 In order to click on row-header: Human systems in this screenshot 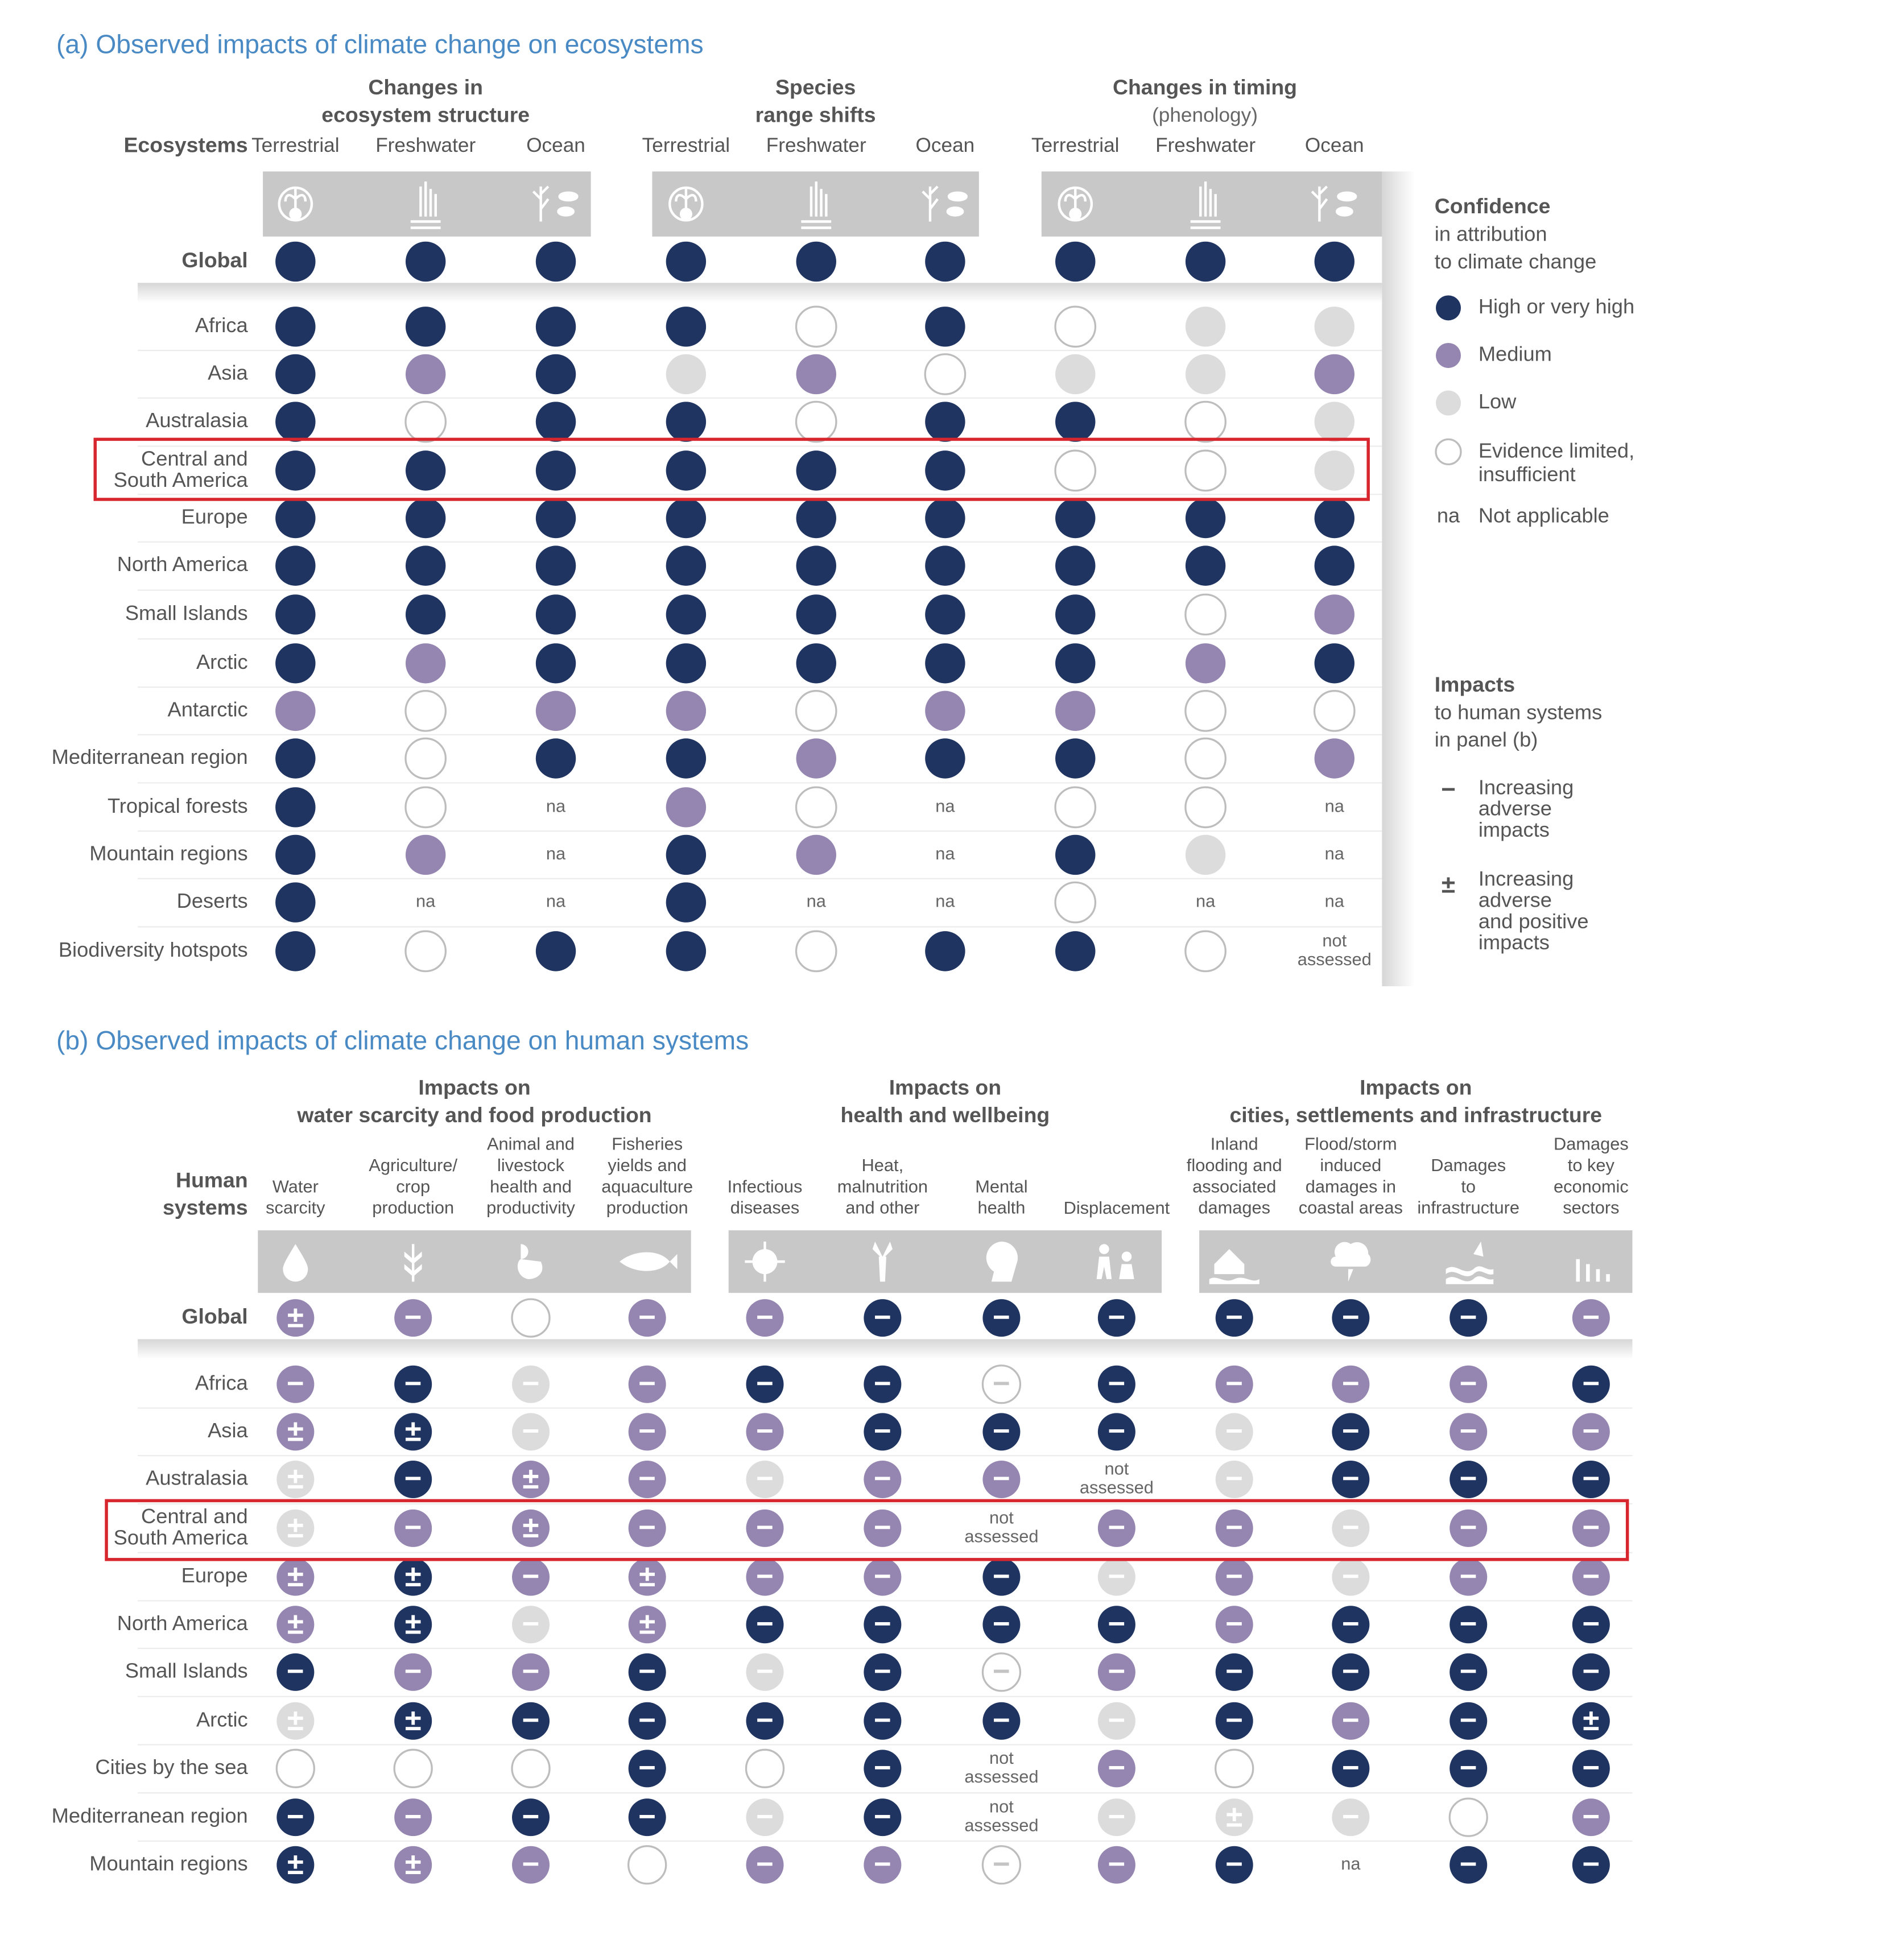, I will do `click(206, 1193)`.